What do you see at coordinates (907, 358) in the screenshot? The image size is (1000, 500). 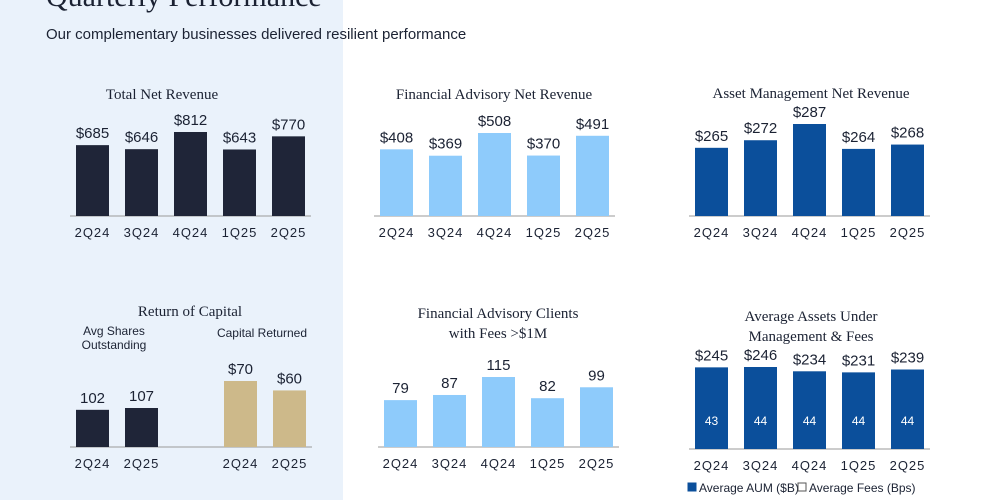 I see `data-label: $239` at bounding box center [907, 358].